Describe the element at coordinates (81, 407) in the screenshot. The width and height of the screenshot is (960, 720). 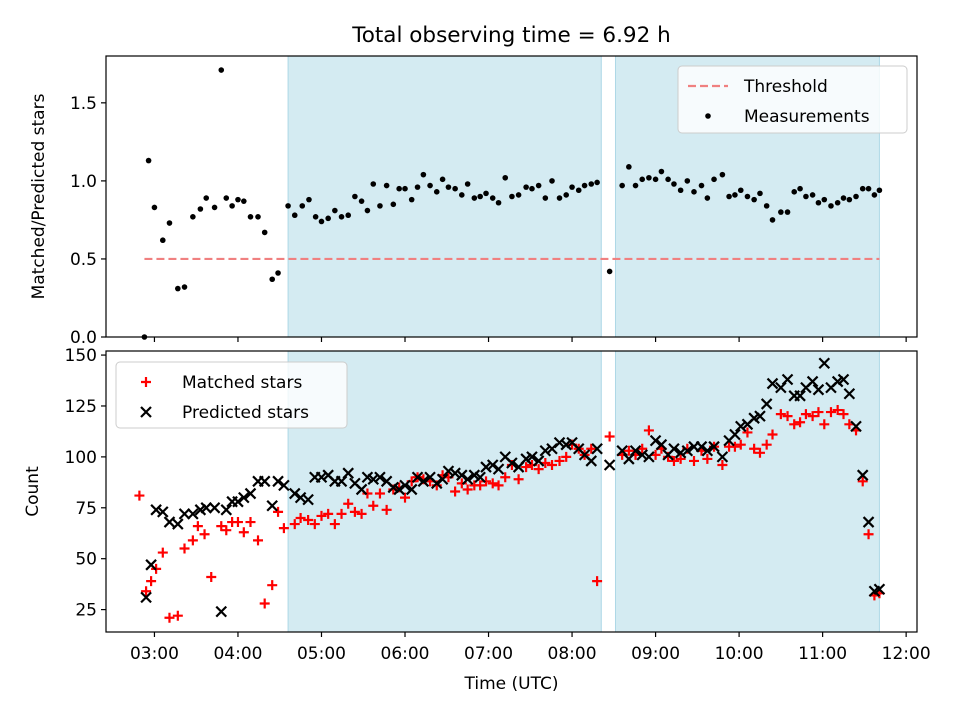
I see `y-tick-label: 125` at that location.